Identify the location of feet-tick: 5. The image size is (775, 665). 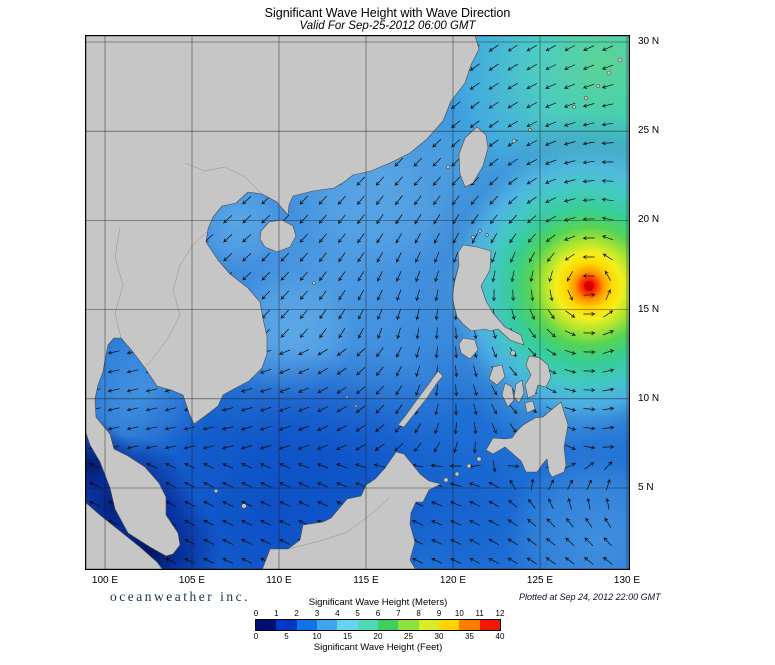
(286, 636).